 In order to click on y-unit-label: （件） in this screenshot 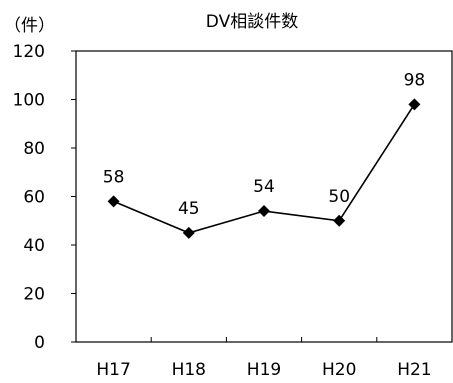, I will do `click(29, 26)`.